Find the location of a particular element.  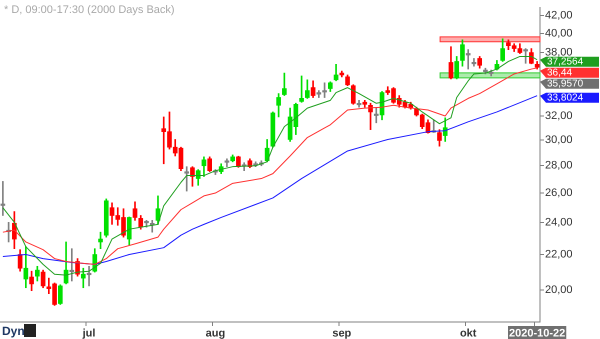

x-tick-label: sep is located at coordinates (342, 333).